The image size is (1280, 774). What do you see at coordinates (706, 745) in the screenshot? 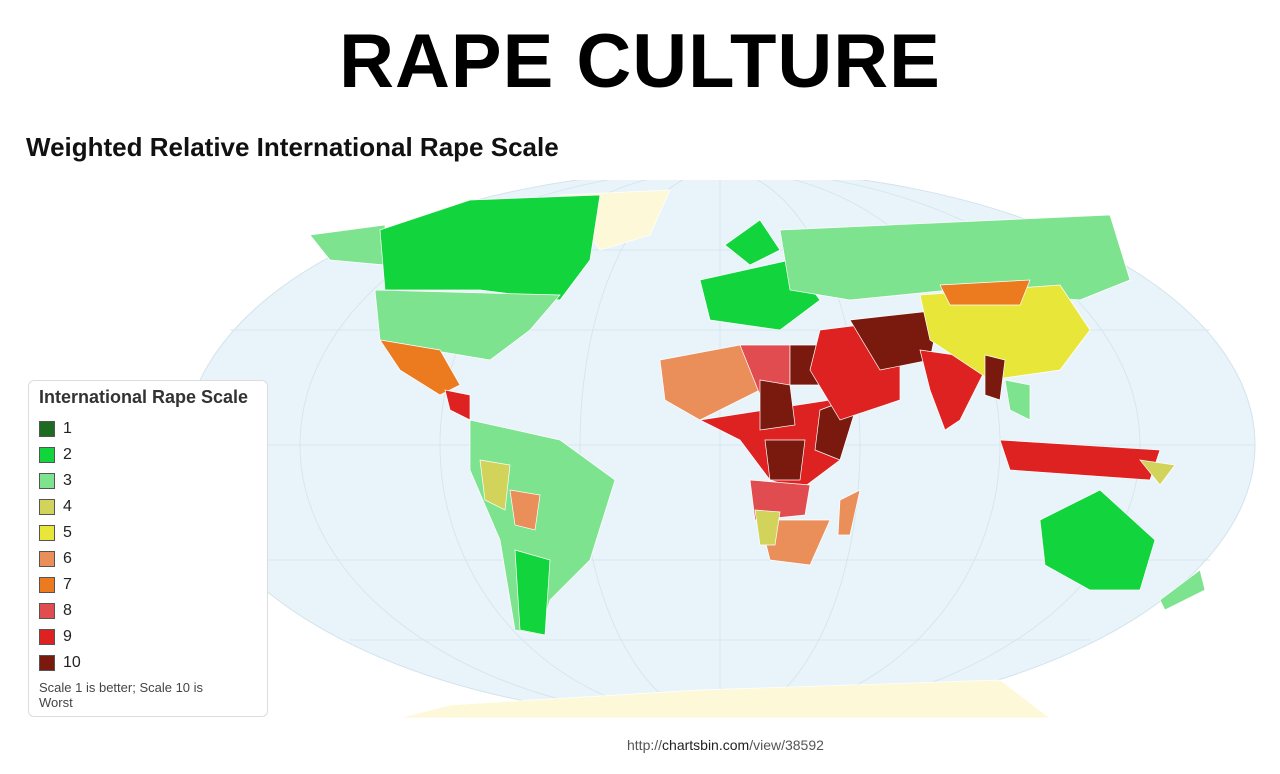
I see `source-domain: chartsbin.com` at bounding box center [706, 745].